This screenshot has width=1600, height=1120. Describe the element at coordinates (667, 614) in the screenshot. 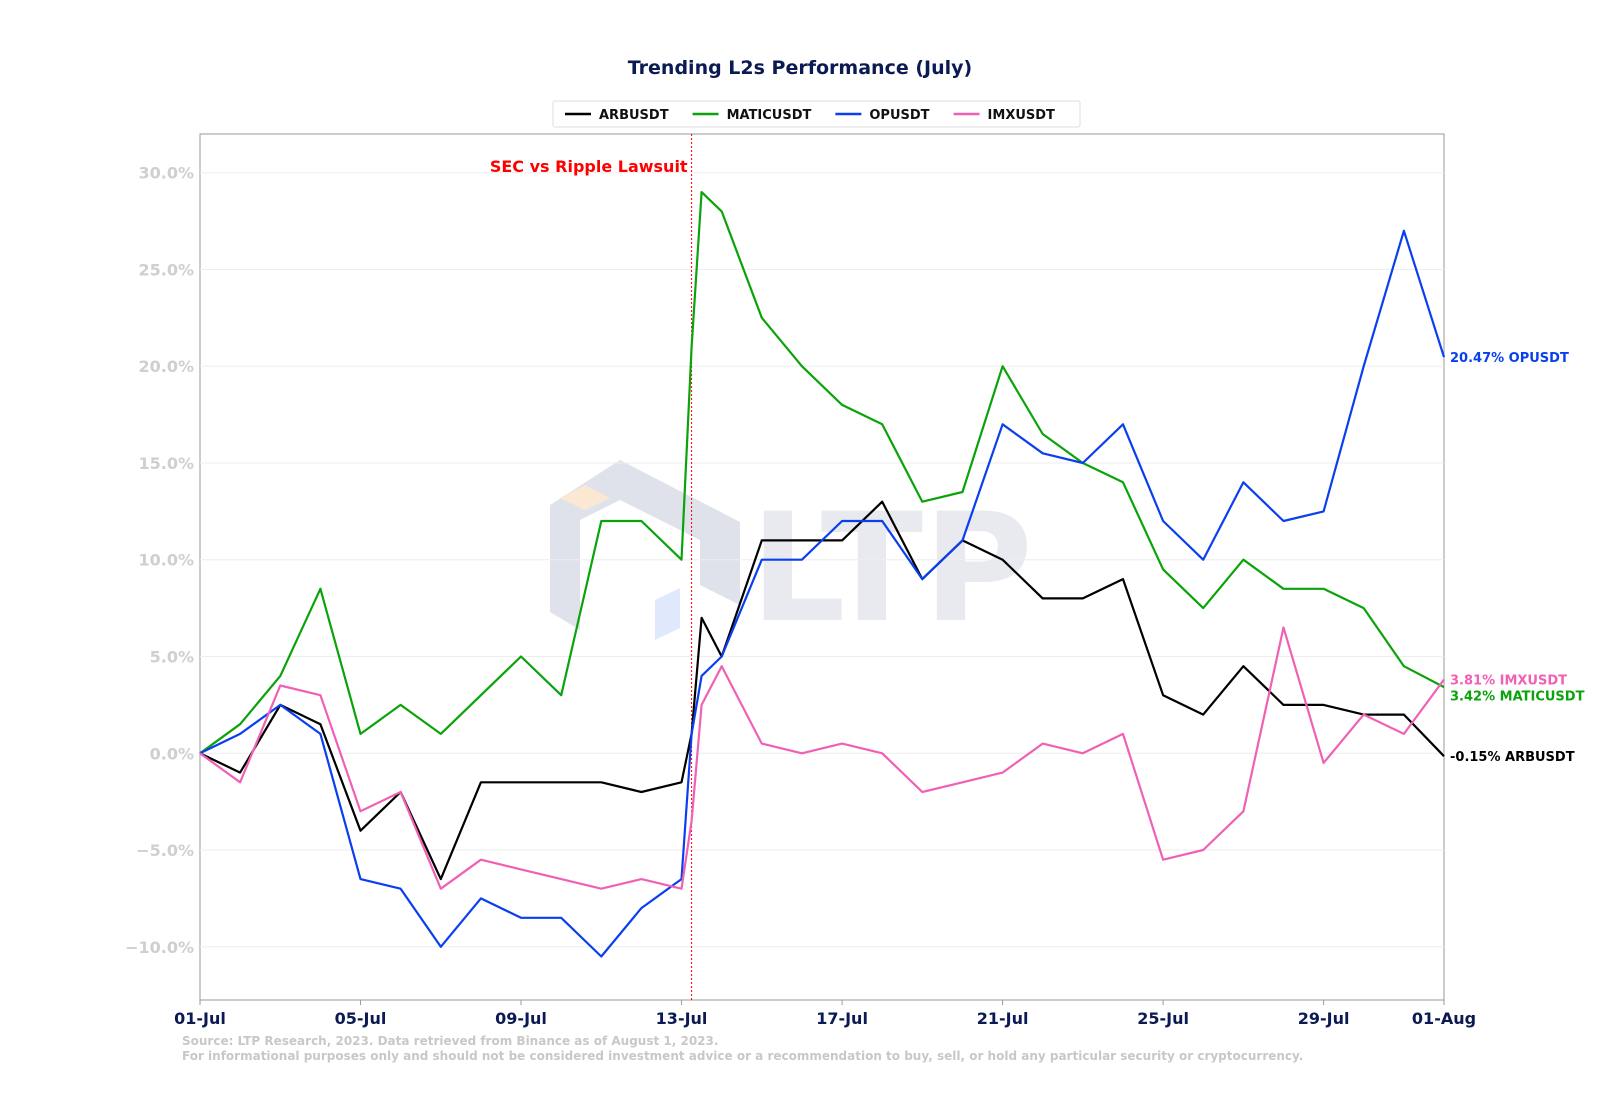

I see `watermark-logo-accent-blue` at that location.